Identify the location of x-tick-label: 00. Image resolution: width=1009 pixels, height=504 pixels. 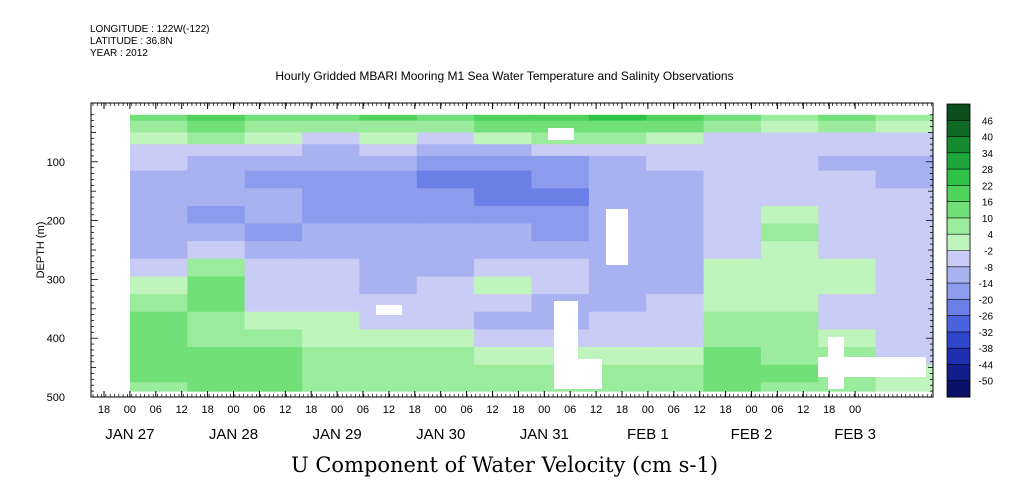
(544, 410).